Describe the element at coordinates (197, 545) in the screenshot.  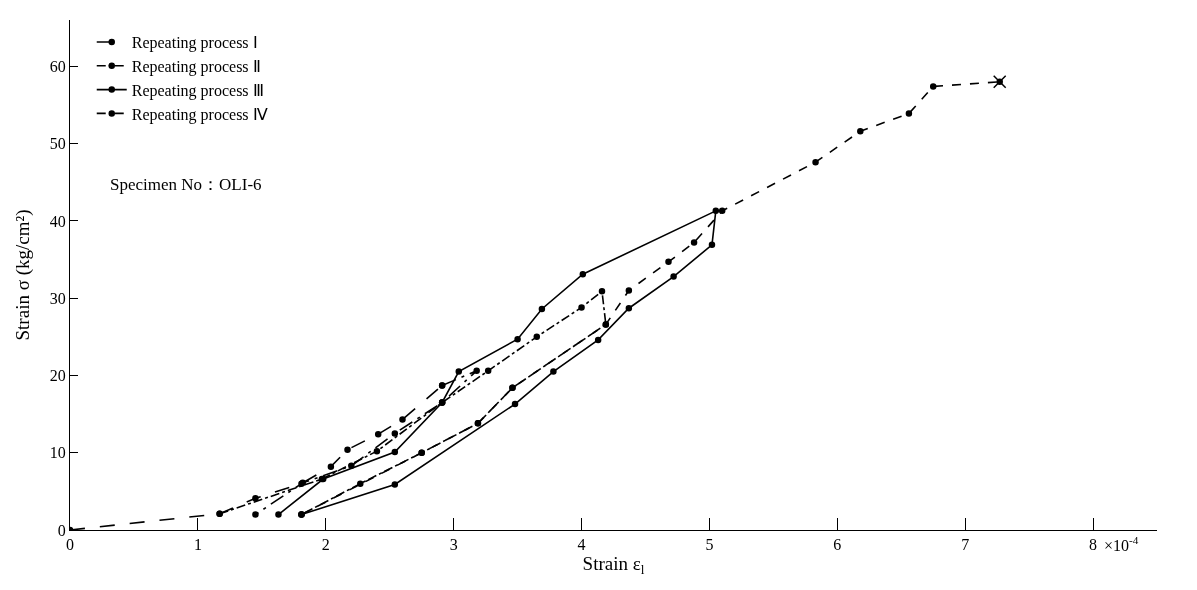
I see `x-tick-label: 1` at that location.